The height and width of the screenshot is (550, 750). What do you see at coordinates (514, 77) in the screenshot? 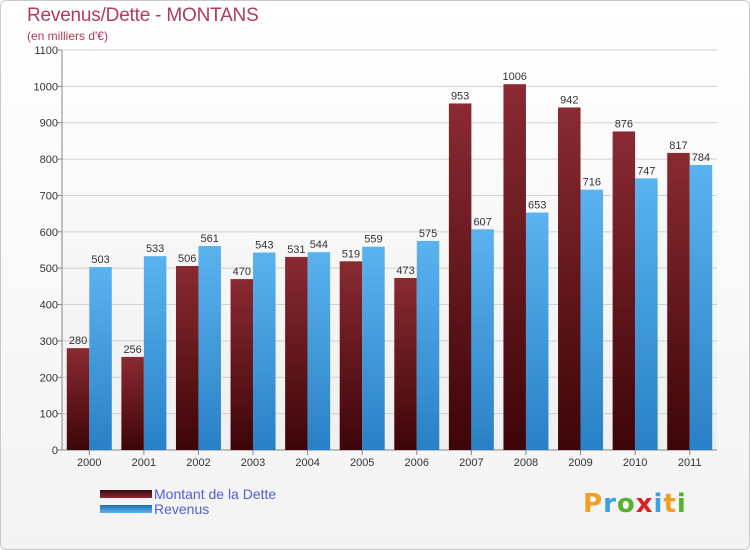
I see `data-label: 1006` at bounding box center [514, 77].